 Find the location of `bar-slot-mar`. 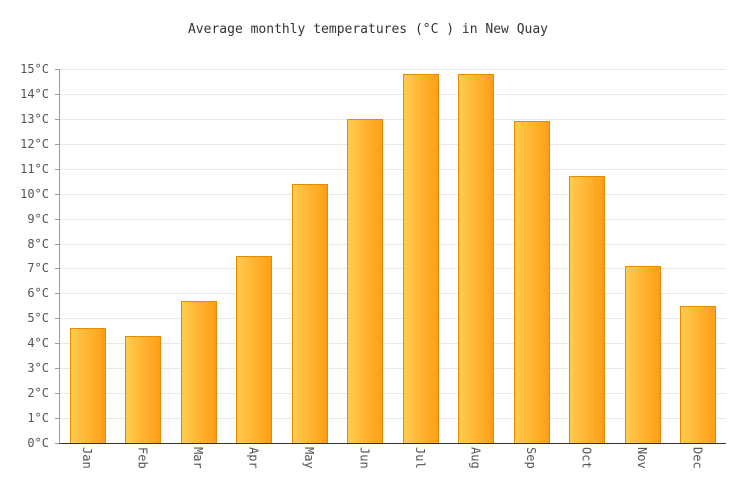

bar-slot-mar is located at coordinates (199, 256).